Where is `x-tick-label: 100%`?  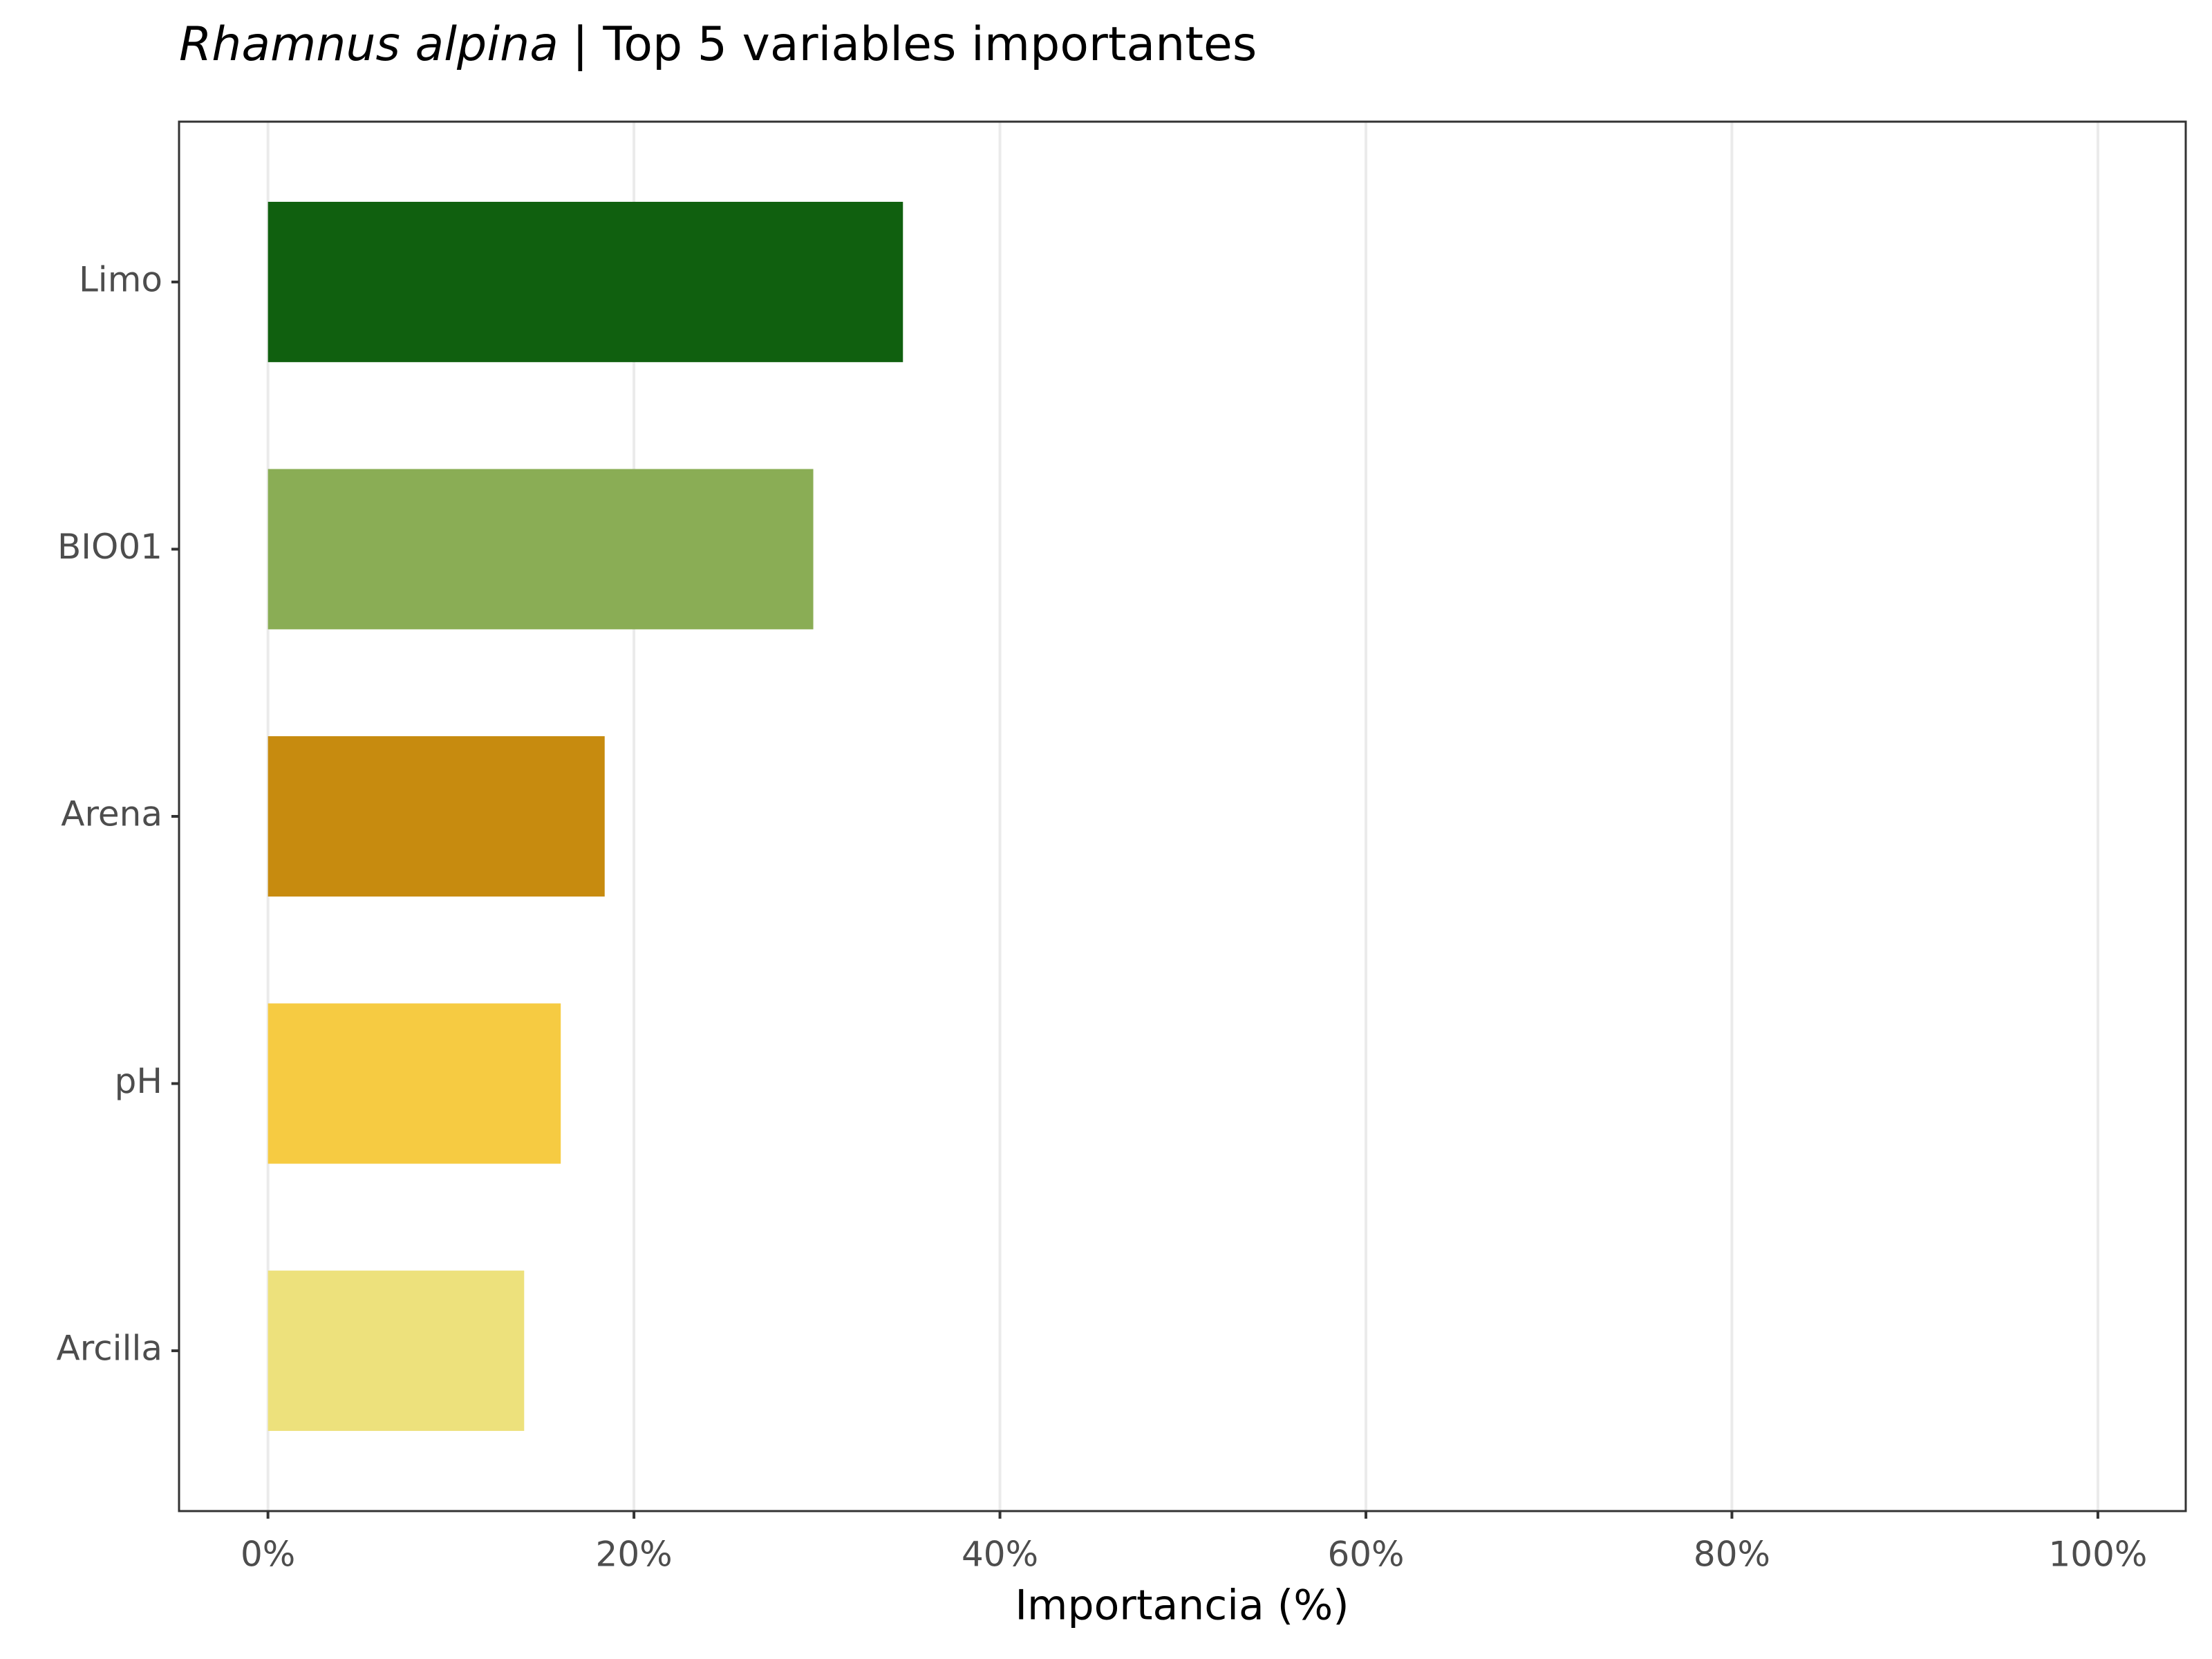
x-tick-label: 100% is located at coordinates (2097, 1555).